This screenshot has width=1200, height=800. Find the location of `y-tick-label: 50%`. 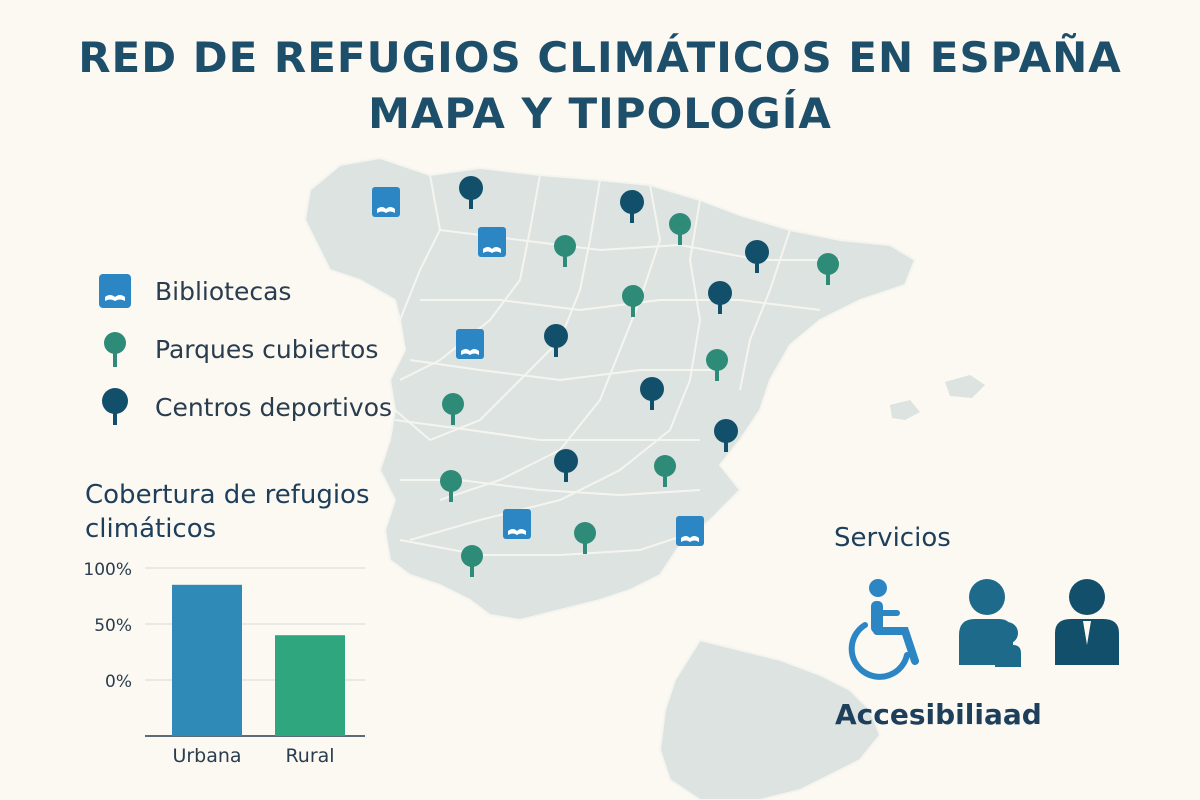

y-tick-label: 50% is located at coordinates (113, 626).